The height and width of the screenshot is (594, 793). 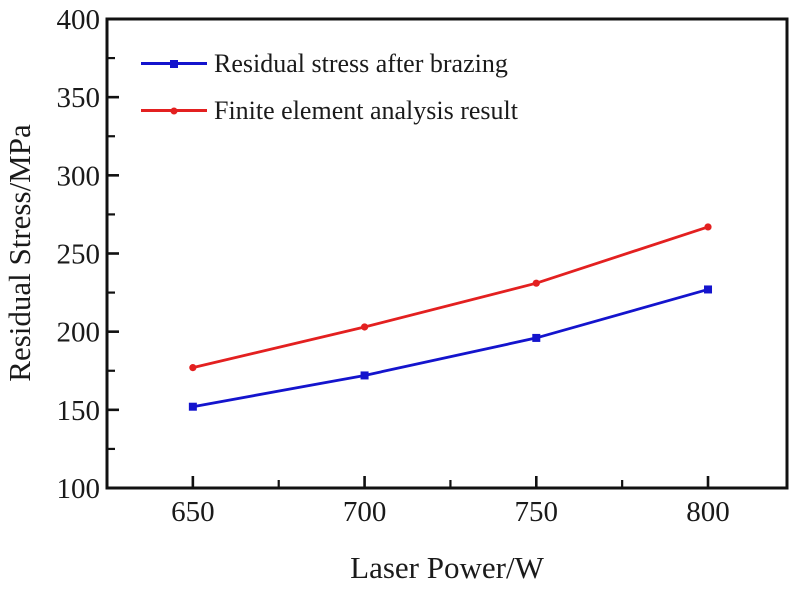 I want to click on y-tick-label: 200, so click(x=79, y=333).